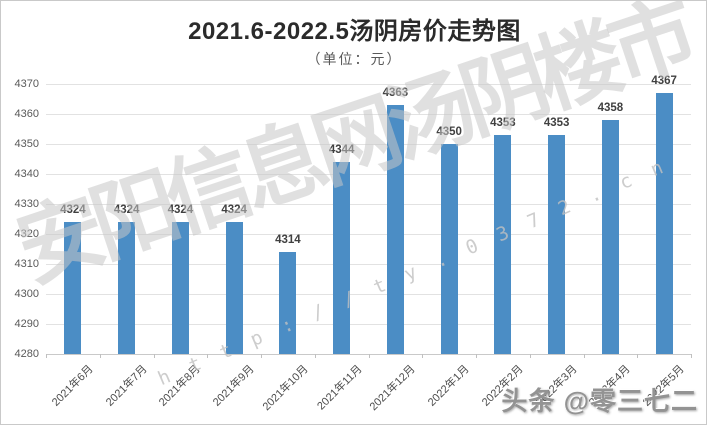  I want to click on bar-value-label: 4363, so click(395, 93).